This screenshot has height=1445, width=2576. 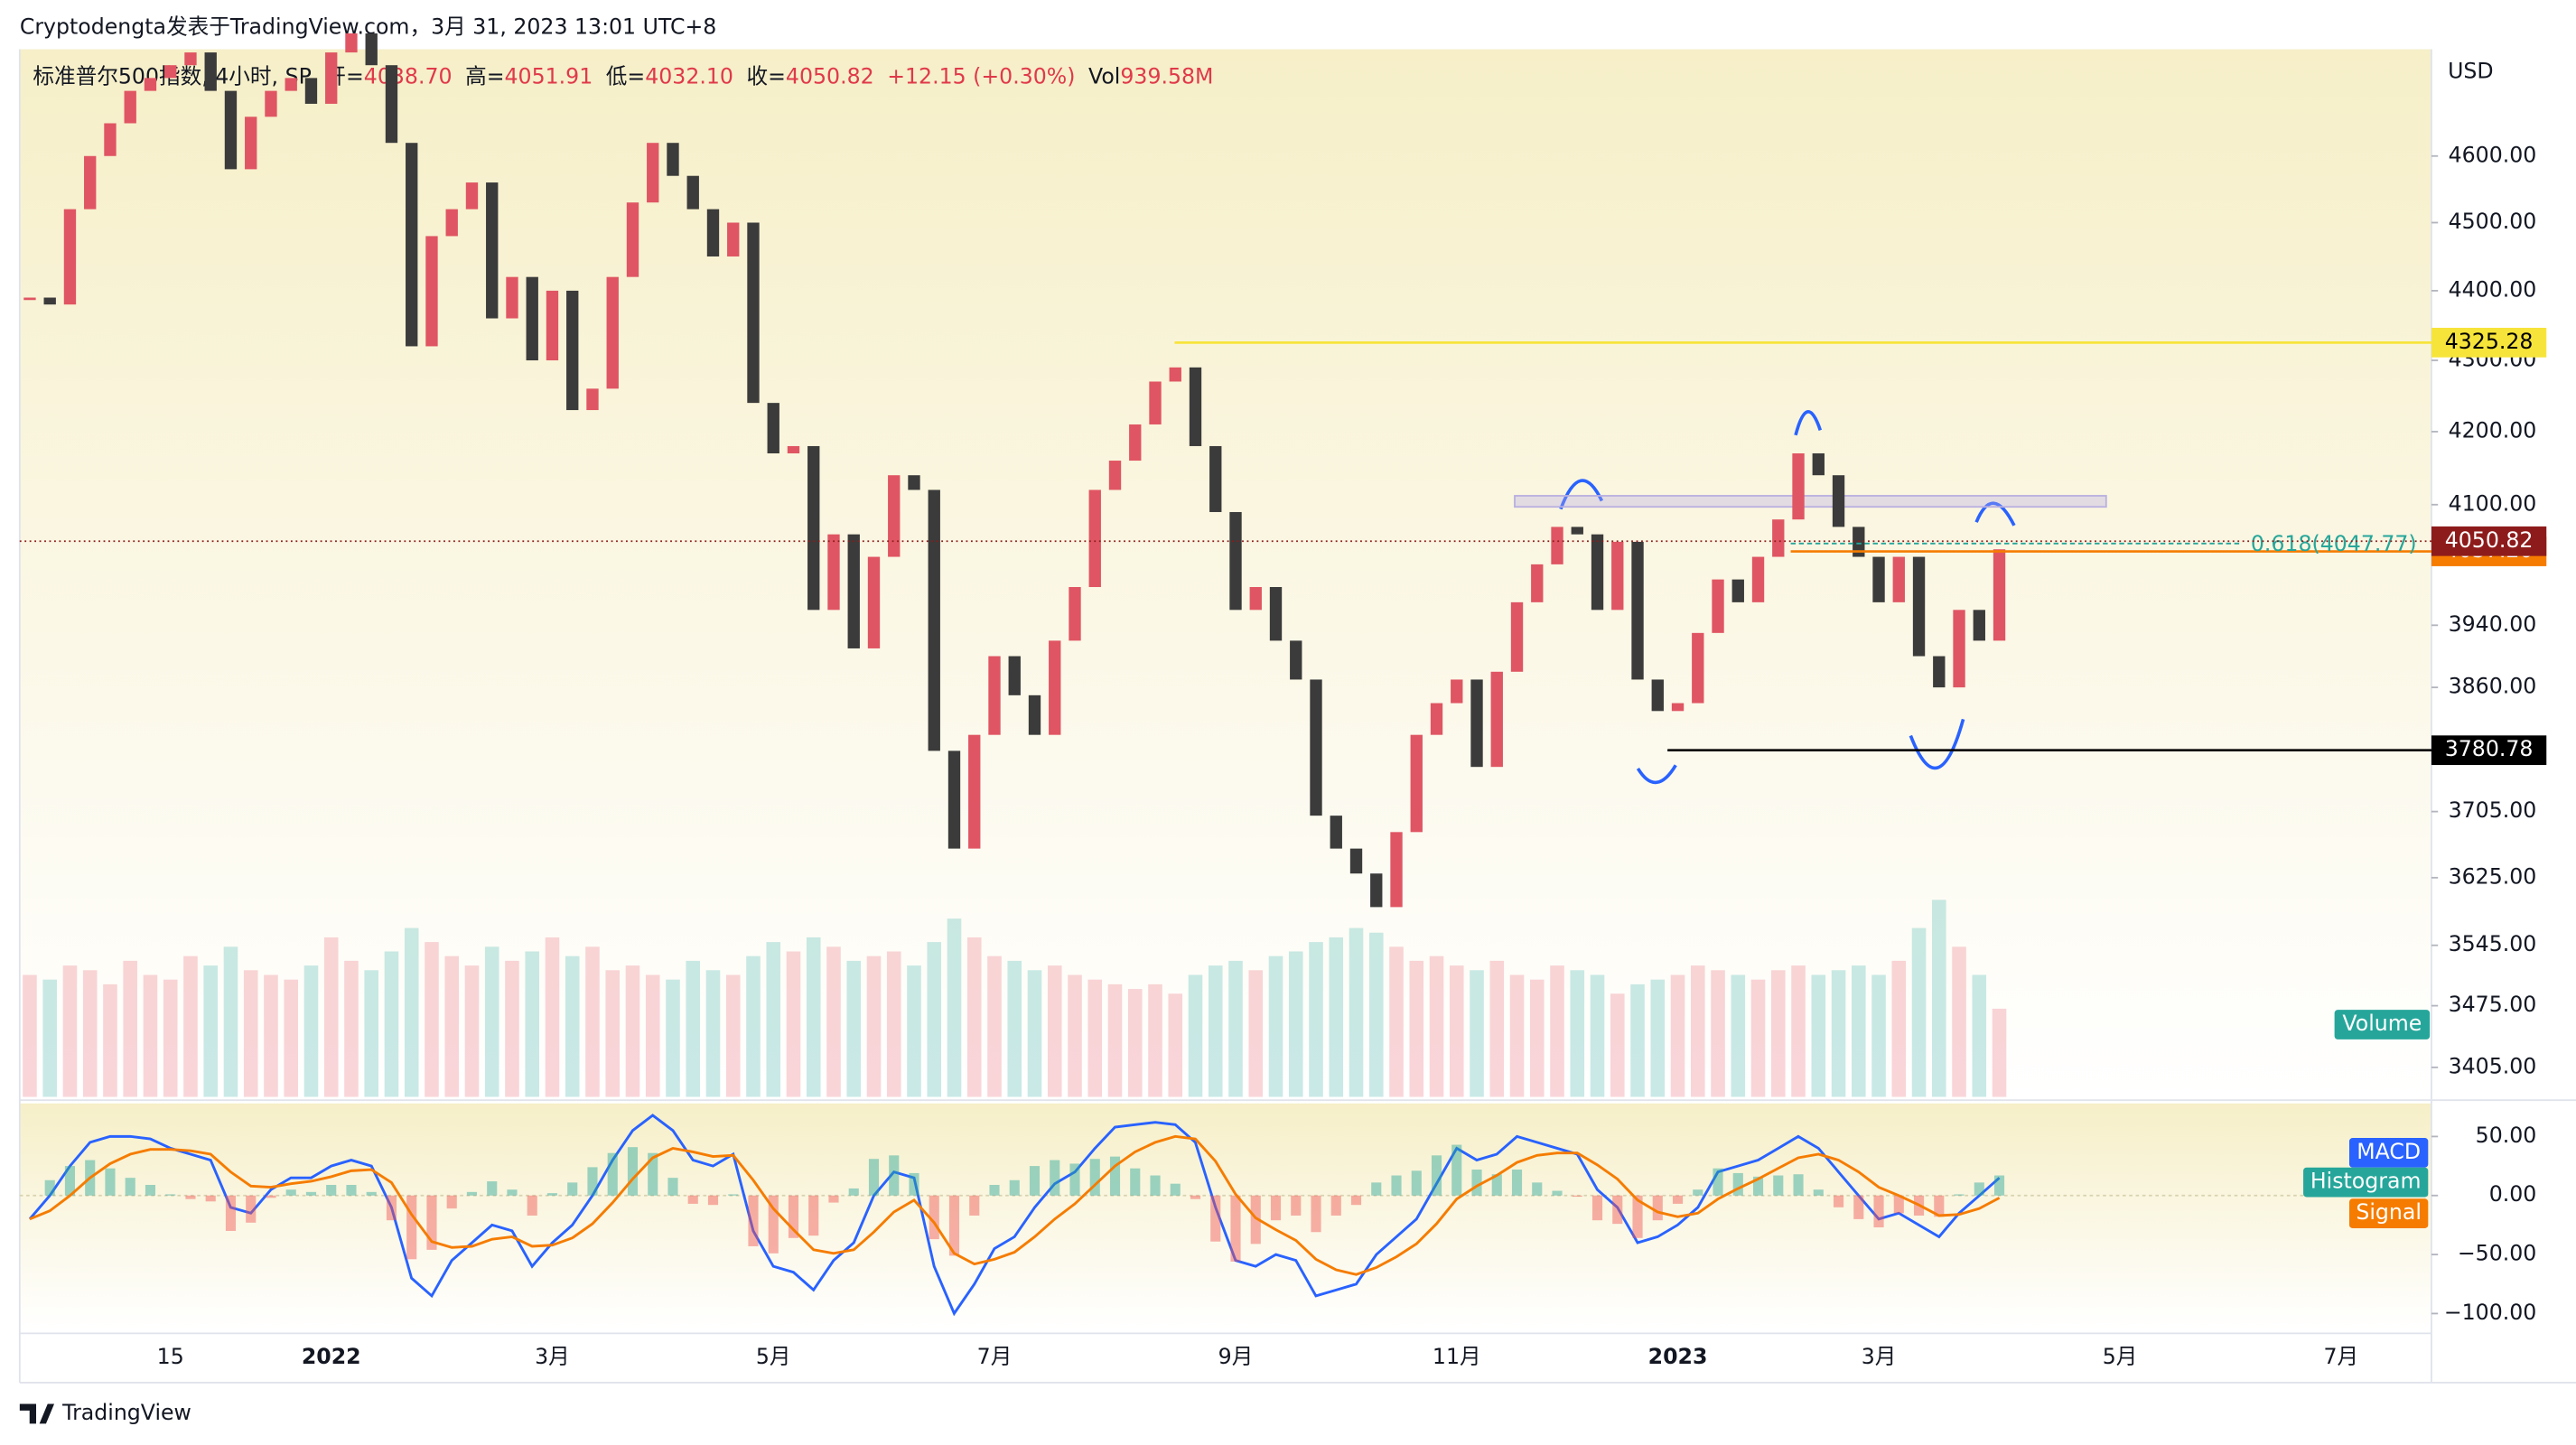 What do you see at coordinates (2497, 1254) in the screenshot?
I see `y2-tick-label: −50.00` at bounding box center [2497, 1254].